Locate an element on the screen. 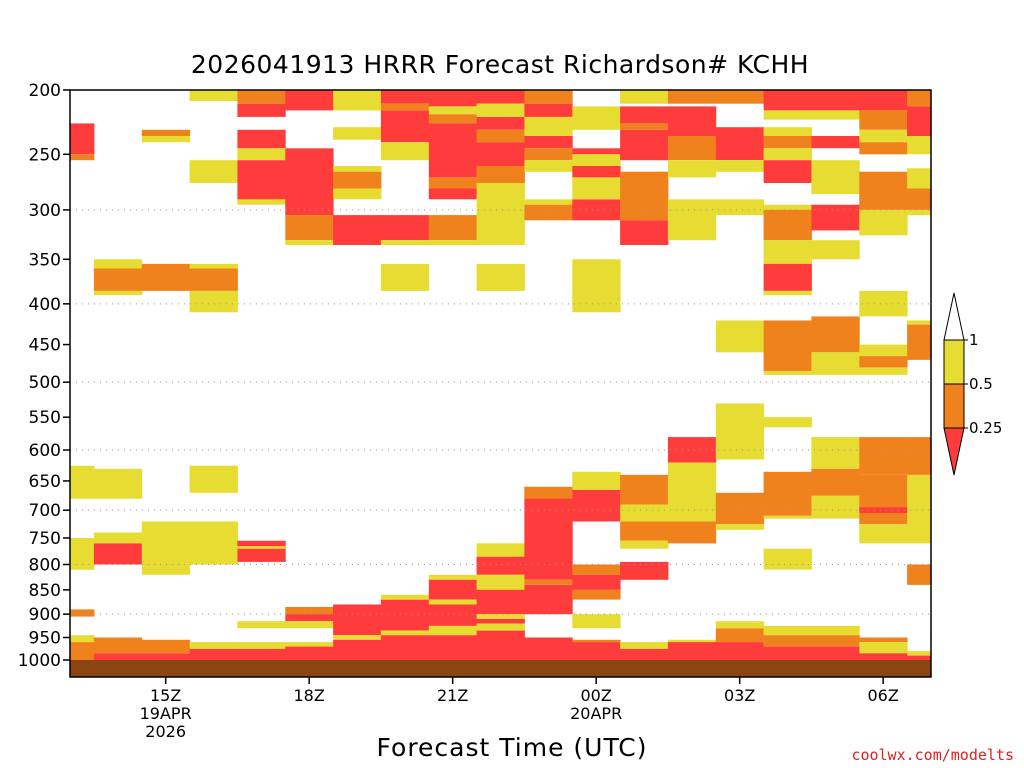 This screenshot has height=768, width=1024. y-tick-label: 900 is located at coordinates (45, 615).